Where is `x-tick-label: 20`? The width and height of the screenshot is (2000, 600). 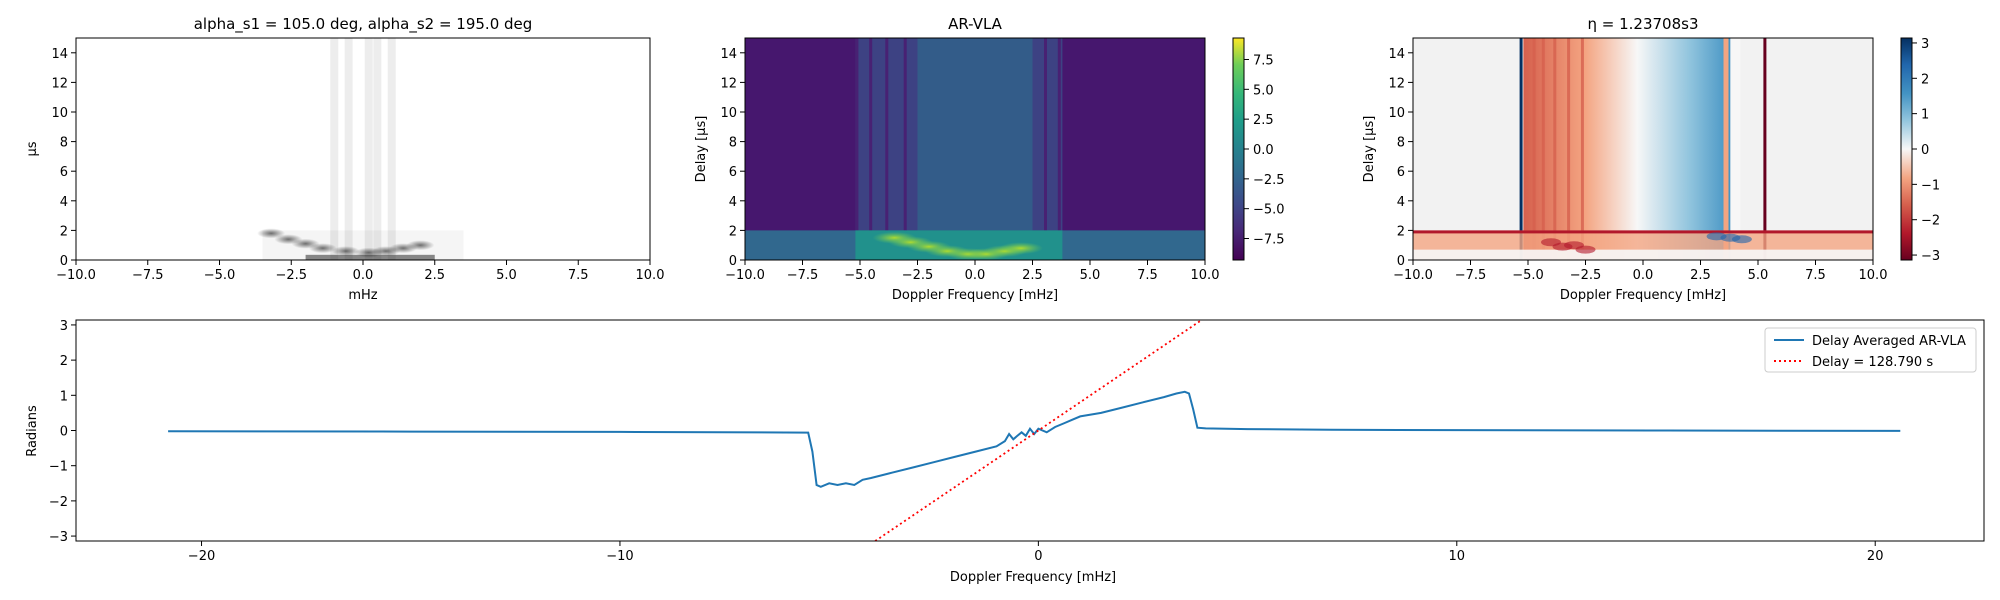 x-tick-label: 20 is located at coordinates (1875, 556).